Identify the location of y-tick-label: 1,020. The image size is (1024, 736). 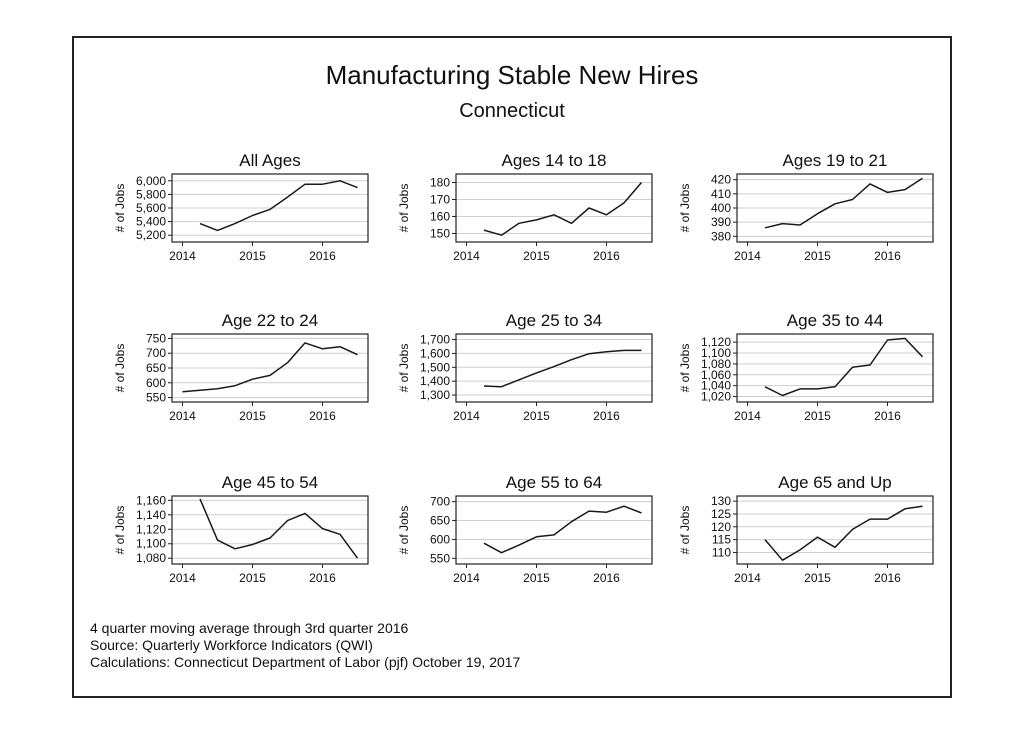
(716, 397).